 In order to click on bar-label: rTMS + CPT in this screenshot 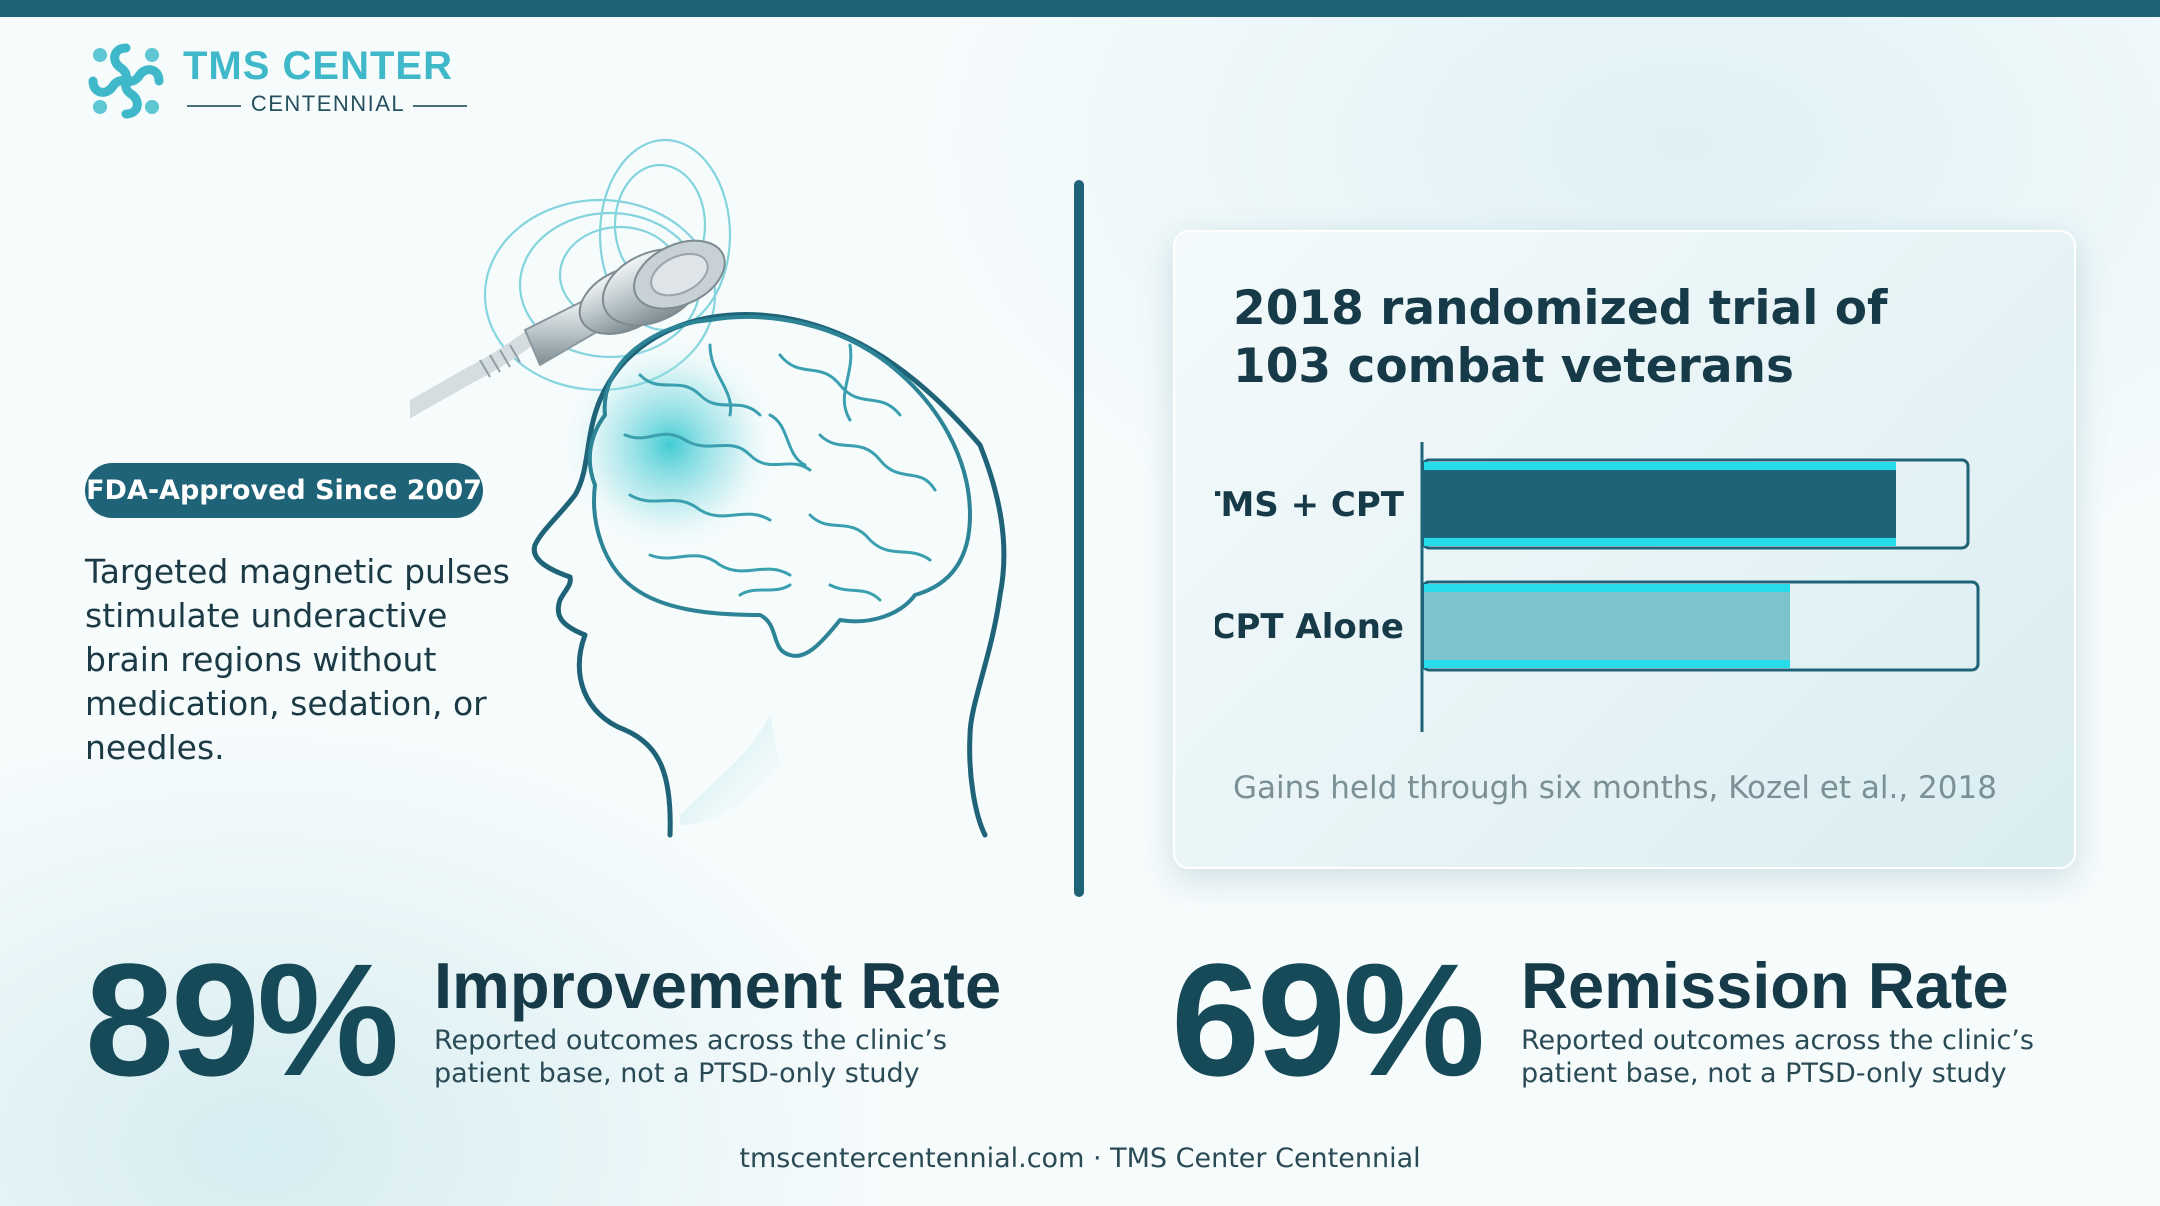, I will do `click(1310, 505)`.